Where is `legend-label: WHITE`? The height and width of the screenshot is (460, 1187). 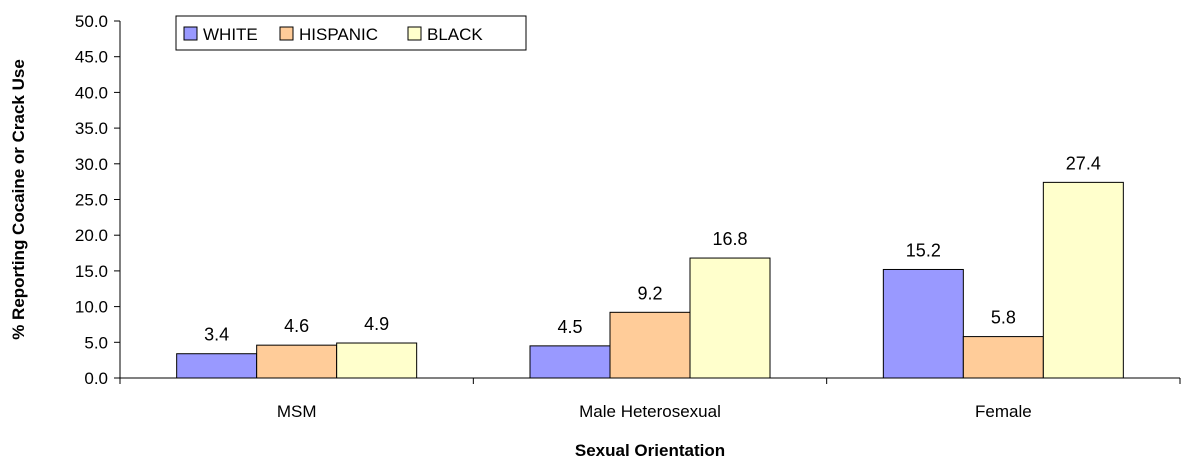 legend-label: WHITE is located at coordinates (230, 34).